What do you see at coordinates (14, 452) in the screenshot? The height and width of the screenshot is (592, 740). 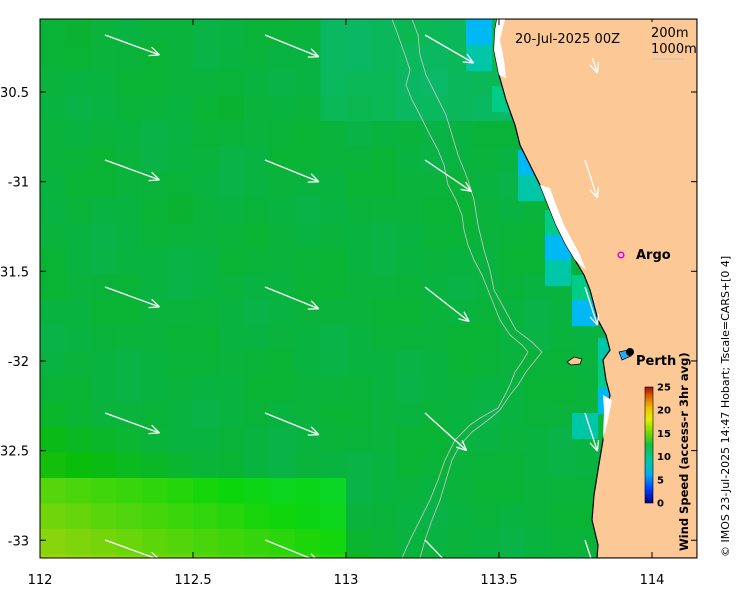 I see `y-tick-label: -32.5` at bounding box center [14, 452].